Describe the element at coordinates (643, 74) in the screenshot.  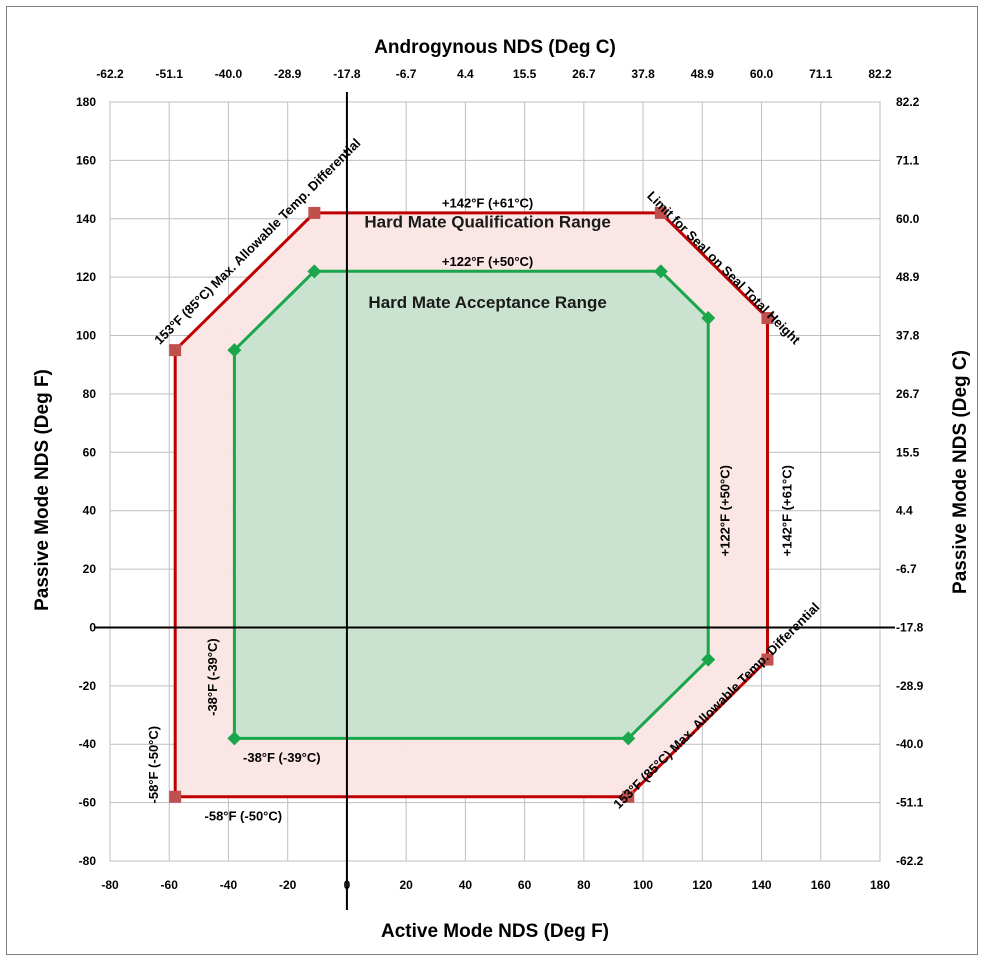
I see `x2-tick-label: 37.8` at that location.